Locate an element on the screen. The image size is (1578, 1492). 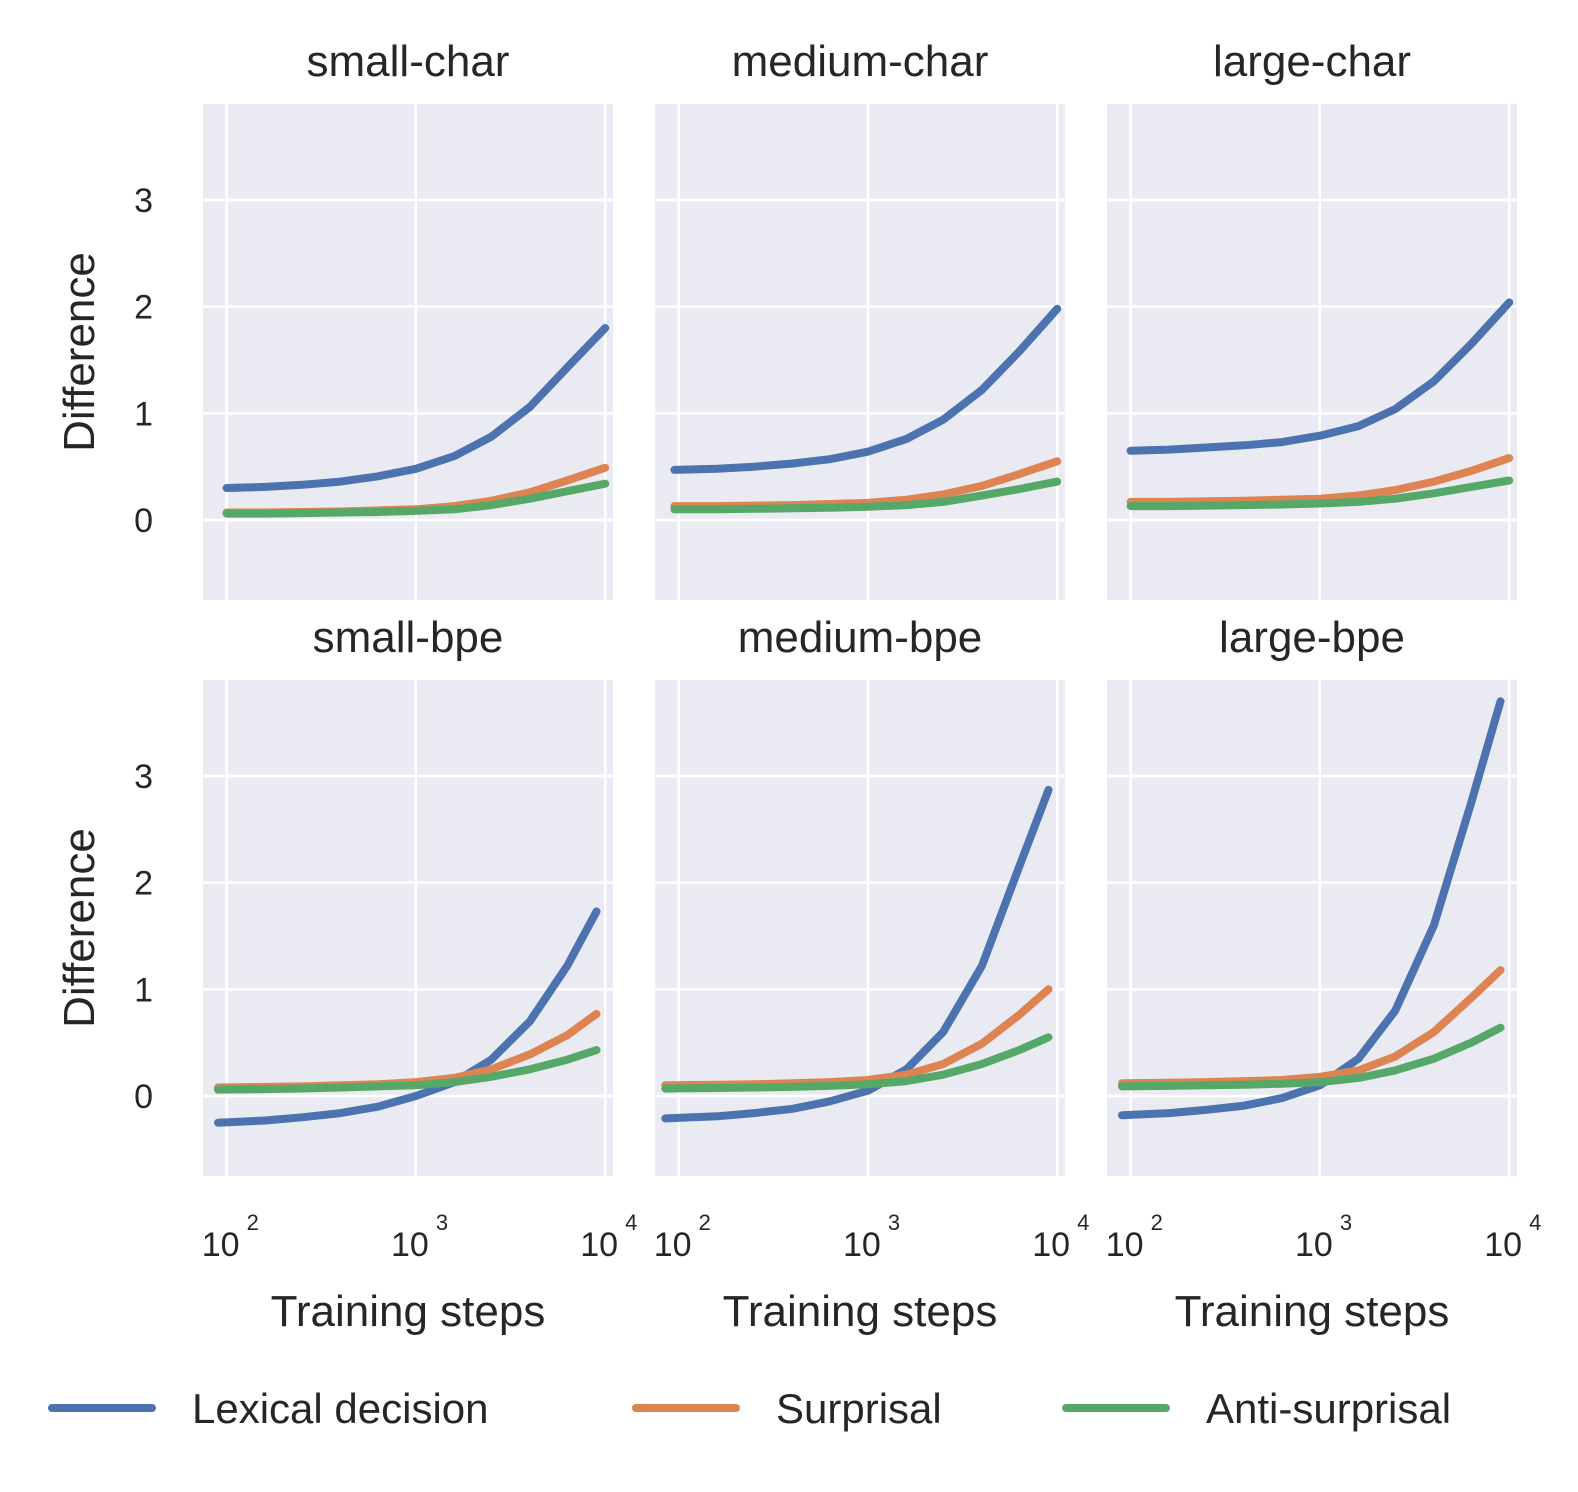
panel-large-char: large-char is located at coordinates (1312, 318).